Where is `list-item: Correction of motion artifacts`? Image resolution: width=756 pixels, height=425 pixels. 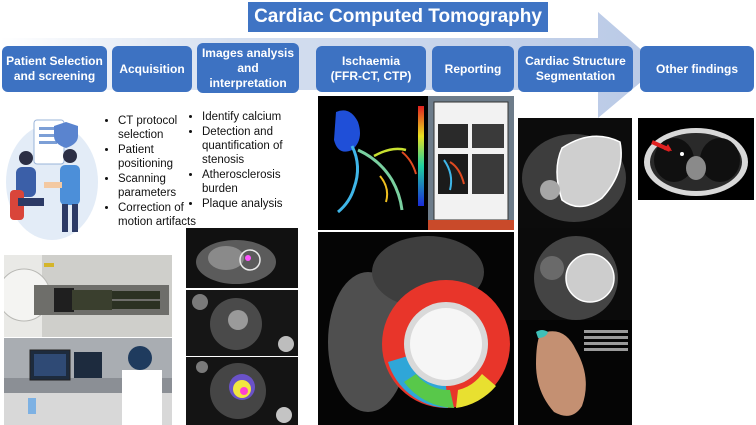
list-item: Correction of motion artifacts is located at coordinates (160, 215).